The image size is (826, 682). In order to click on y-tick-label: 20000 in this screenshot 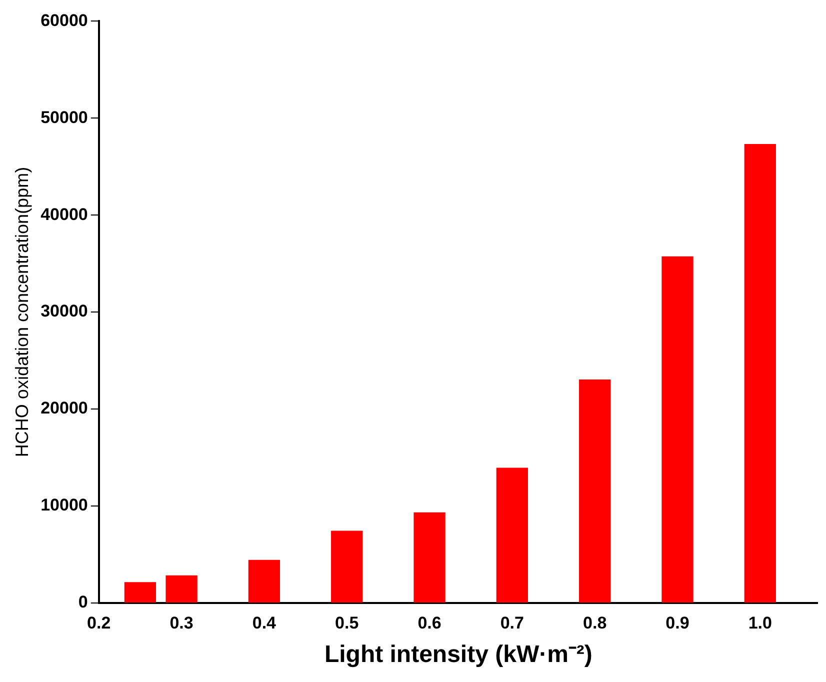, I will do `click(64, 408)`.